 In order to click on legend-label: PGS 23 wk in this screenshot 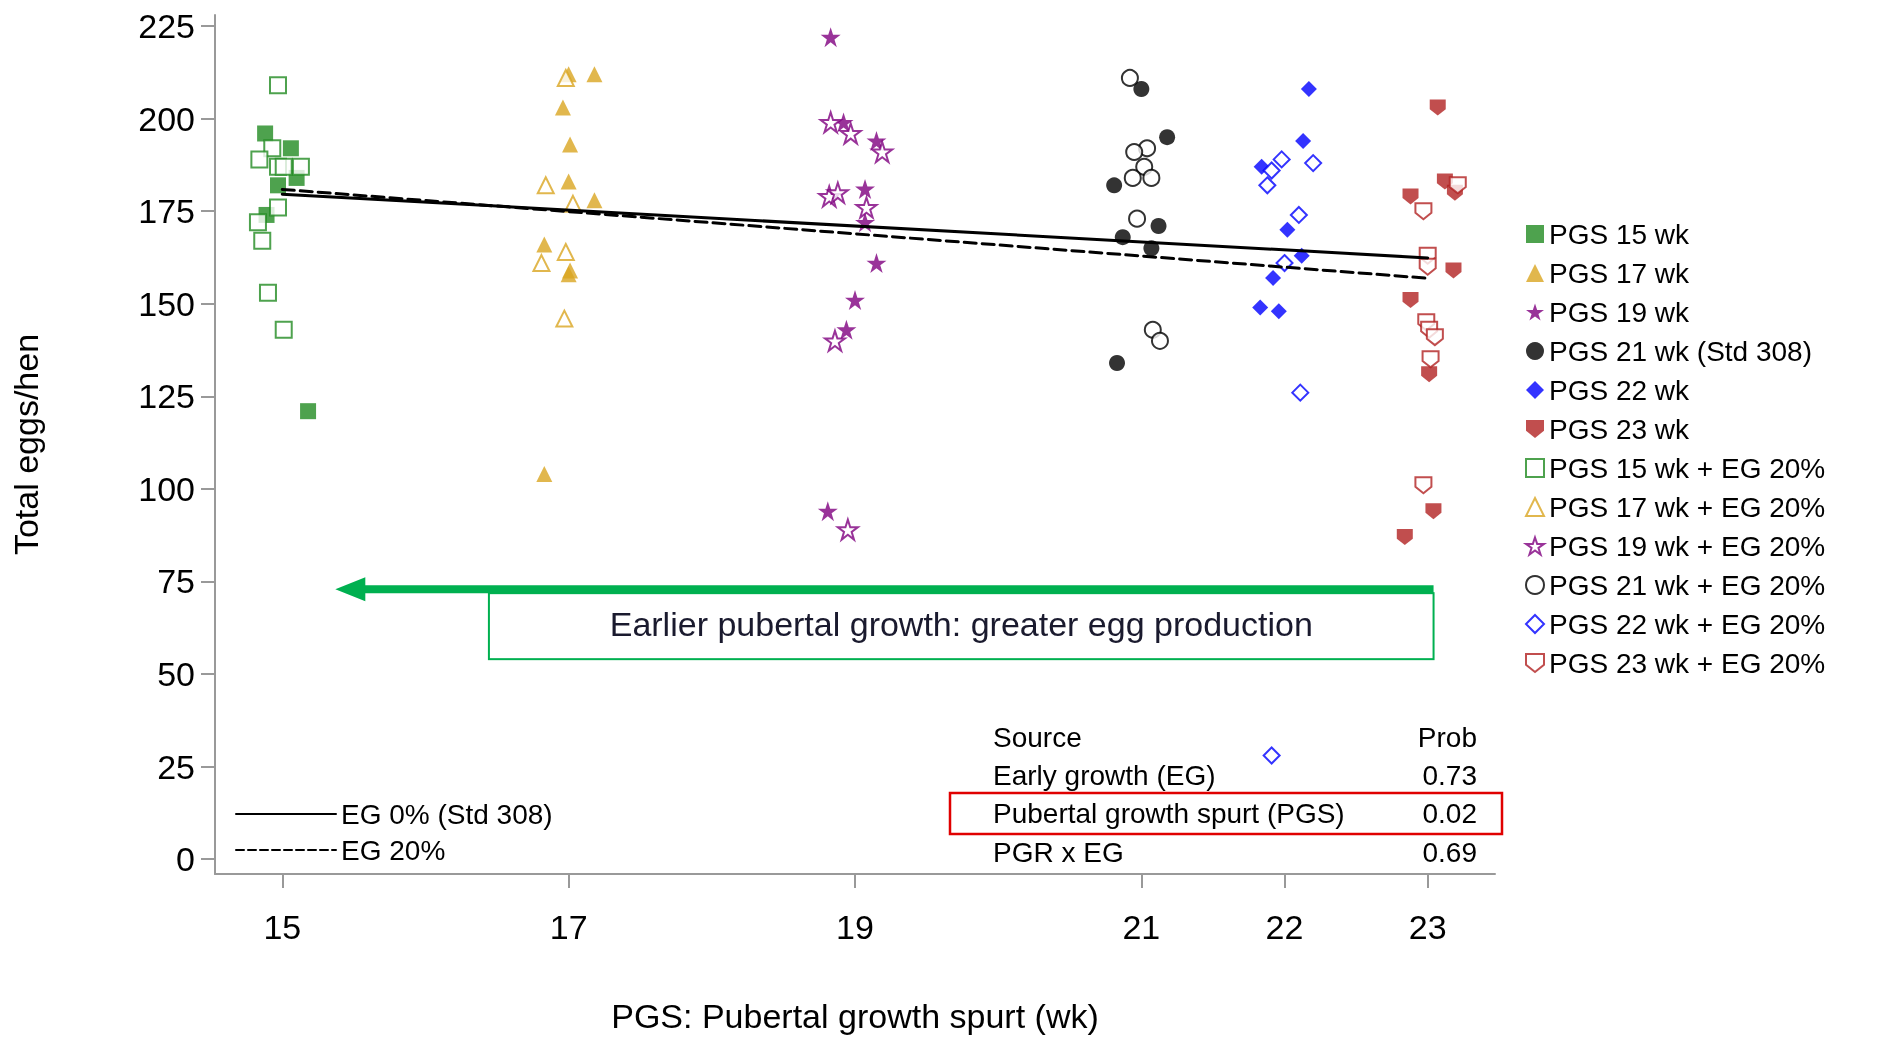, I will do `click(1620, 429)`.